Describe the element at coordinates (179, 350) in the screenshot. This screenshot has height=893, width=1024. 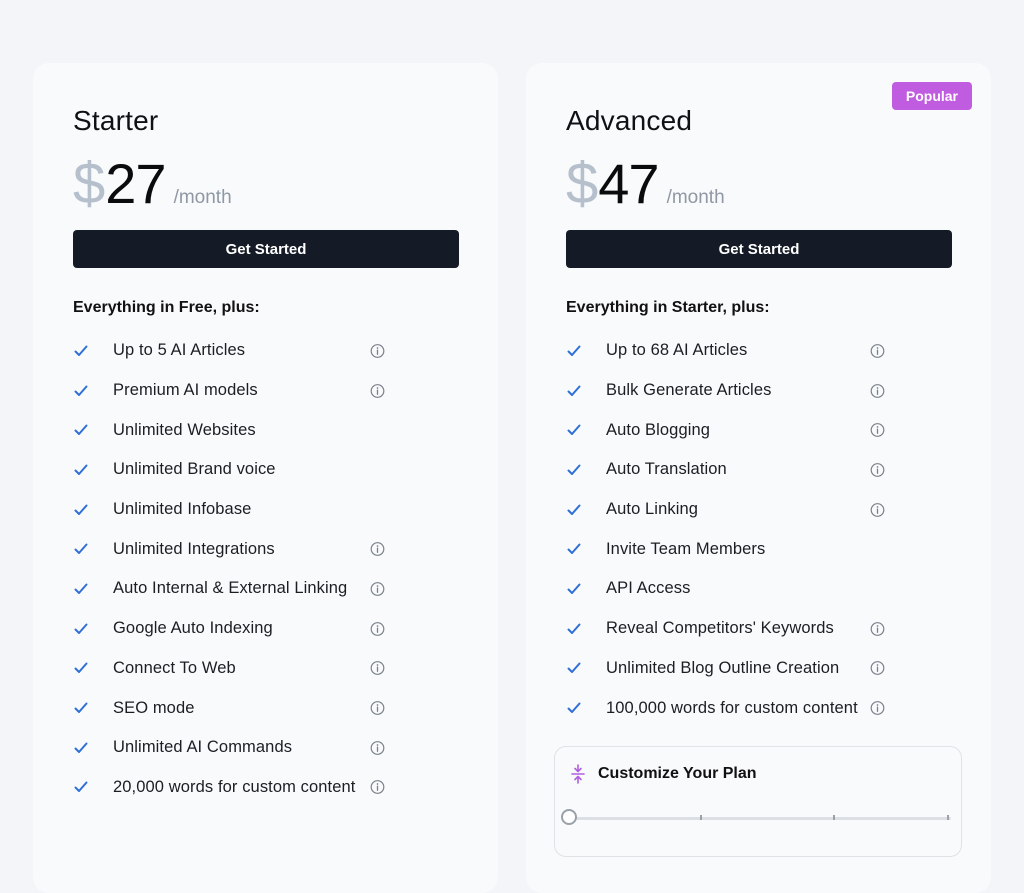
I see `feature-label: Up to 5 AI Articles` at that location.